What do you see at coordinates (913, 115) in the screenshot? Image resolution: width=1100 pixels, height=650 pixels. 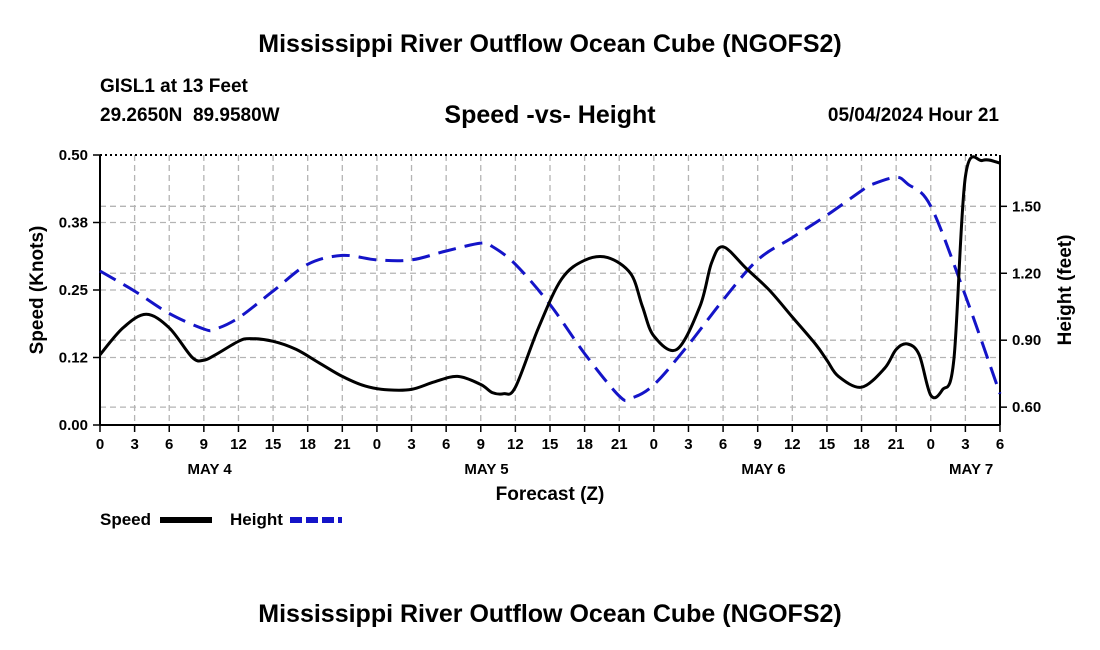 I see `forecast-datetime: 05/04/2024 Hour 21` at bounding box center [913, 115].